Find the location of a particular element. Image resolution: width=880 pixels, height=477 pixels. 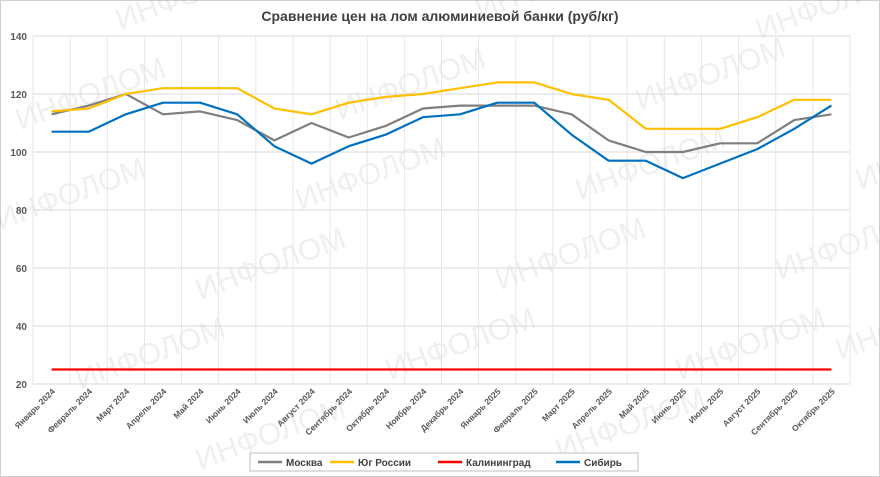

legend-label: Юг России is located at coordinates (384, 463).